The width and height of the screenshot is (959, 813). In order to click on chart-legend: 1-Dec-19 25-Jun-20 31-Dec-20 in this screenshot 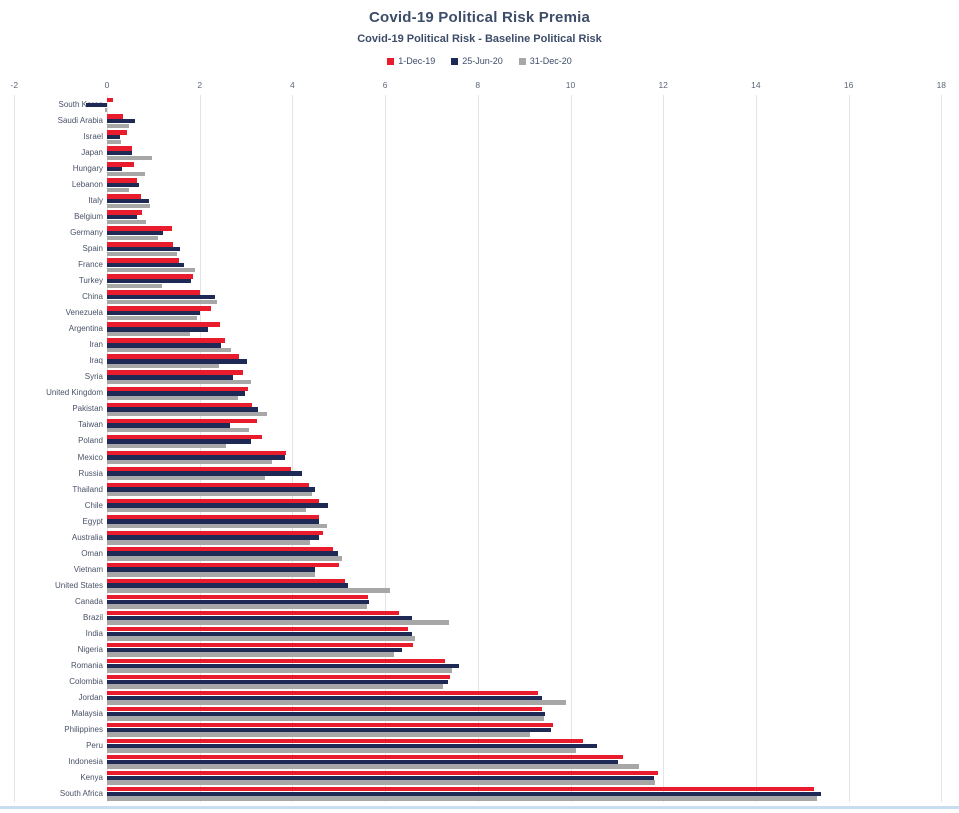, I will do `click(479, 61)`.